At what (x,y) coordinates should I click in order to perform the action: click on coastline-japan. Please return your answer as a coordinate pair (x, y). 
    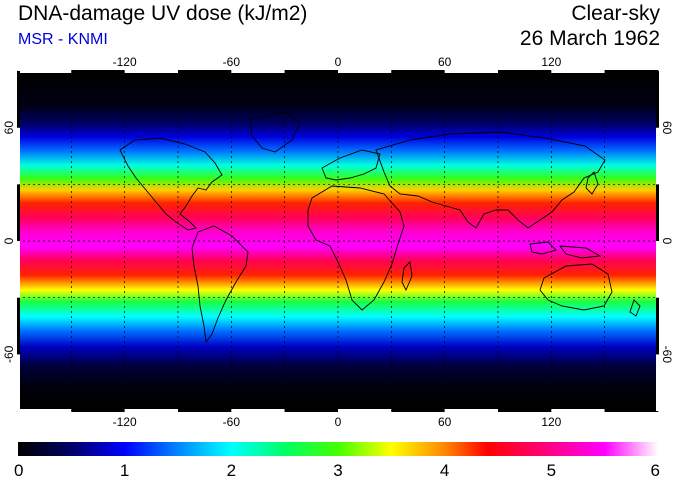
    Looking at the image, I should click on (592, 183).